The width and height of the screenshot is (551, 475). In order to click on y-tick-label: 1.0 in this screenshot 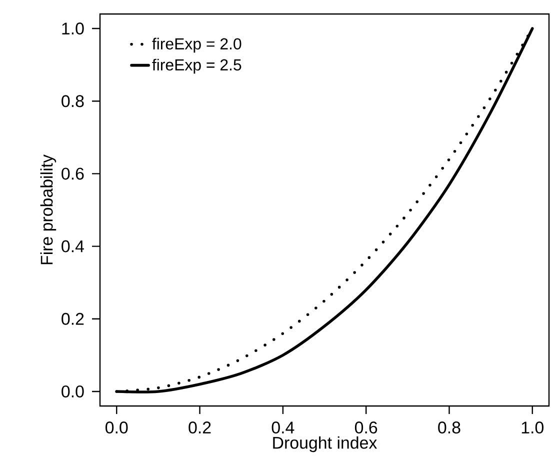, I will do `click(73, 28)`.